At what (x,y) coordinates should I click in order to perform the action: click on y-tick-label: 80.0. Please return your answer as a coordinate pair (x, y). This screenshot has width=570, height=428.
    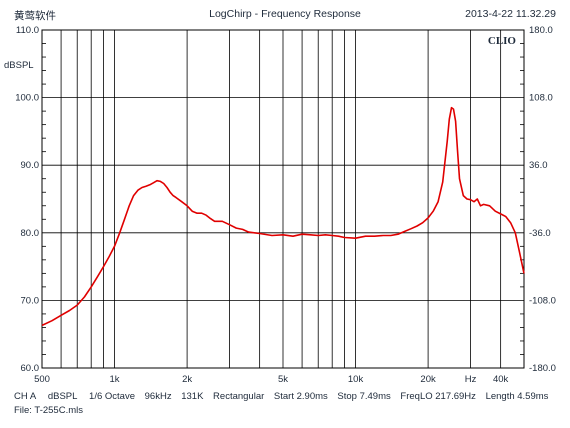
    Looking at the image, I should click on (30, 233).